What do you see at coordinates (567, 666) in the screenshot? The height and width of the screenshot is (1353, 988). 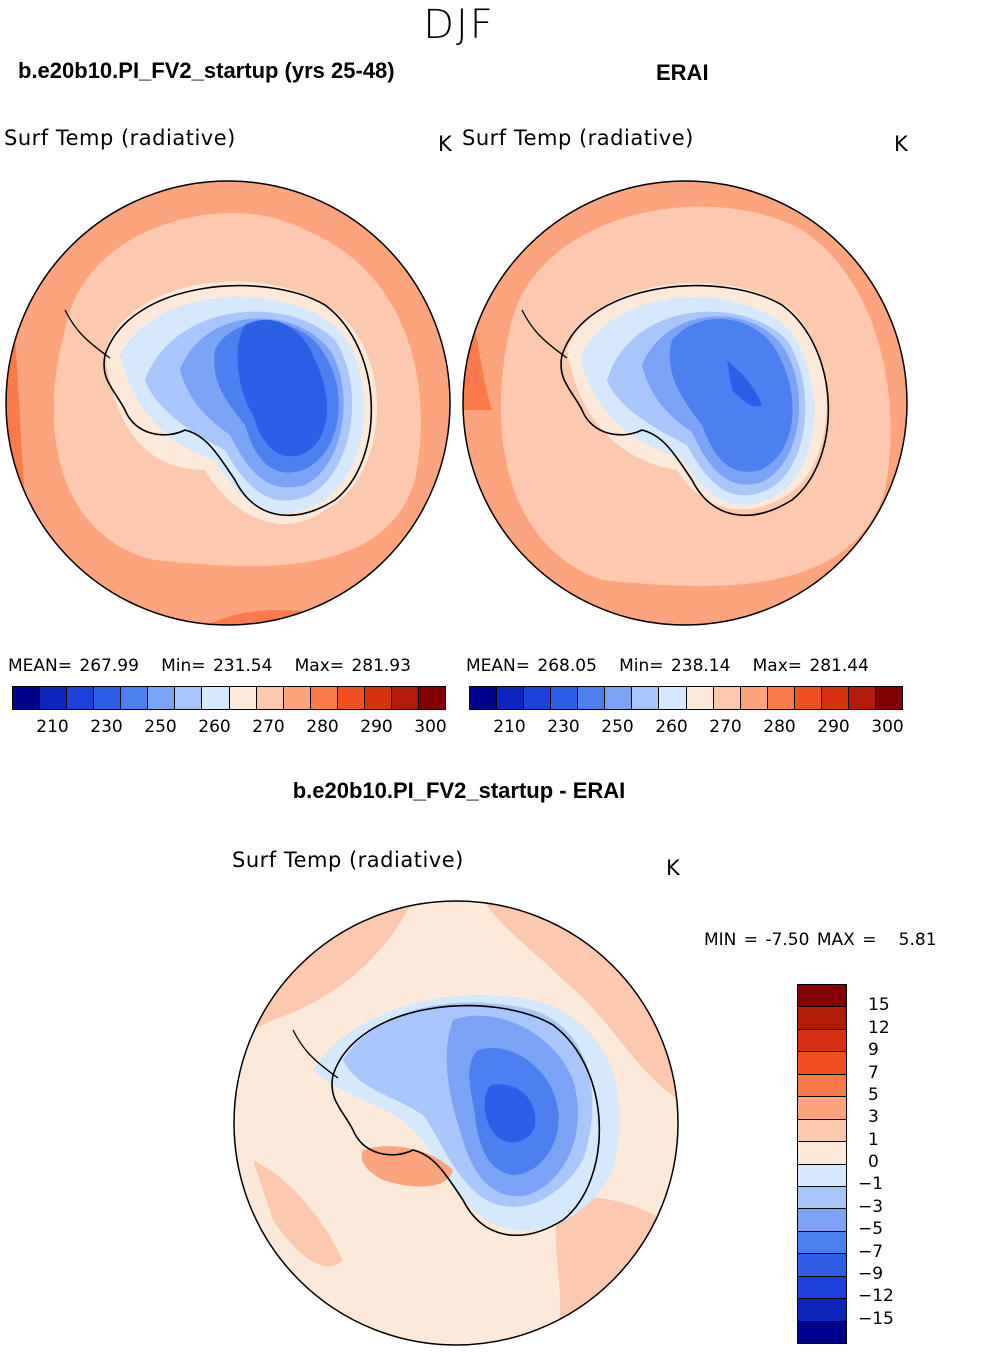 I see `panel2-mean-value: 268.05` at bounding box center [567, 666].